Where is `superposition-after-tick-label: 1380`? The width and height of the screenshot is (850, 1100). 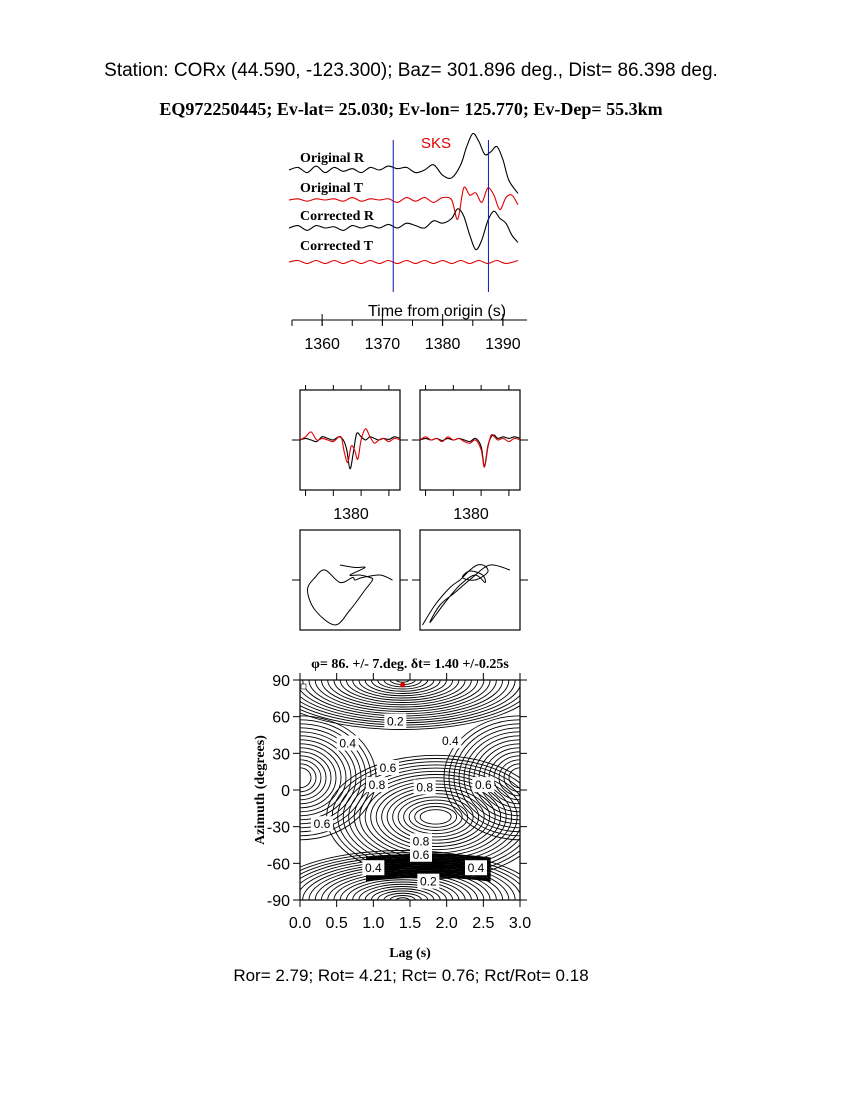
superposition-after-tick-label: 1380 is located at coordinates (471, 514).